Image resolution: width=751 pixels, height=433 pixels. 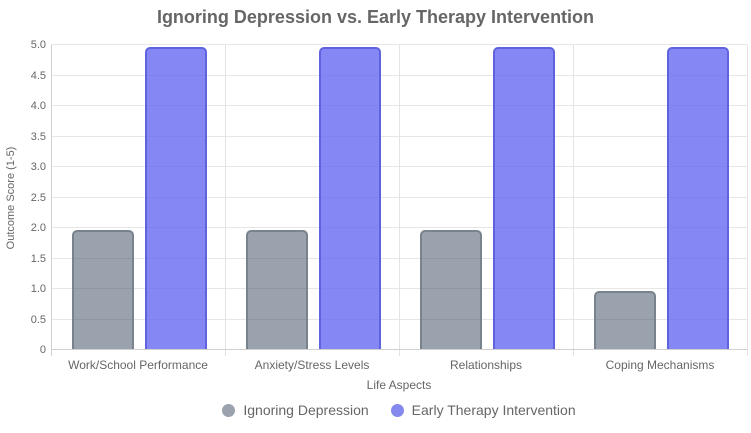 What do you see at coordinates (660, 365) in the screenshot?
I see `x-axis-tick-label: Coping Mechanisms` at bounding box center [660, 365].